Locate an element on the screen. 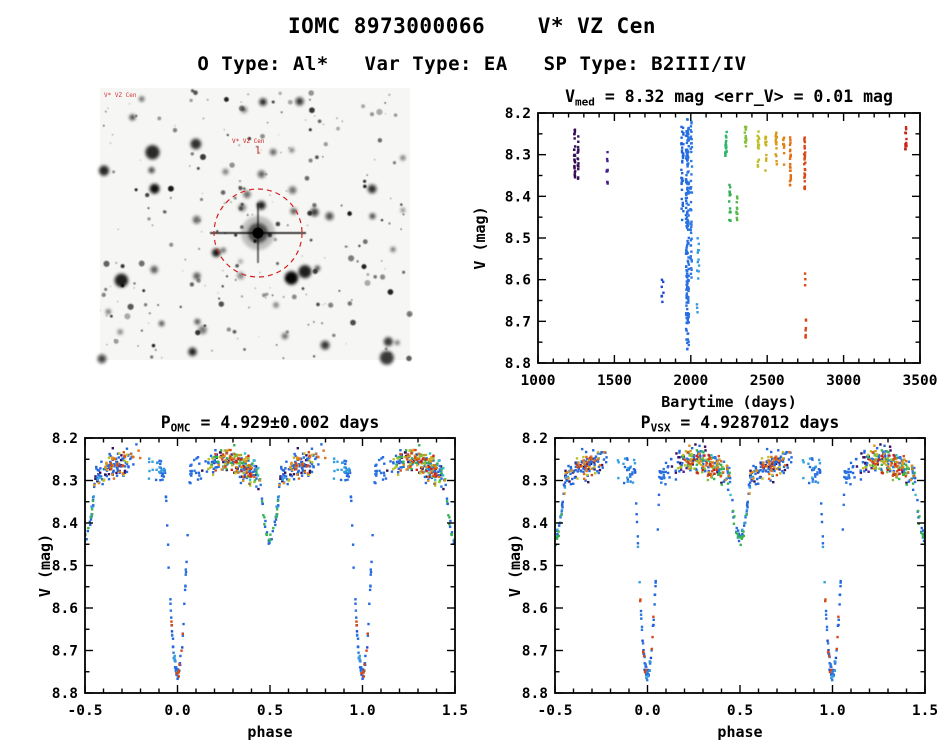 The height and width of the screenshot is (747, 944). svg-text: 1000 is located at coordinates (538, 381).